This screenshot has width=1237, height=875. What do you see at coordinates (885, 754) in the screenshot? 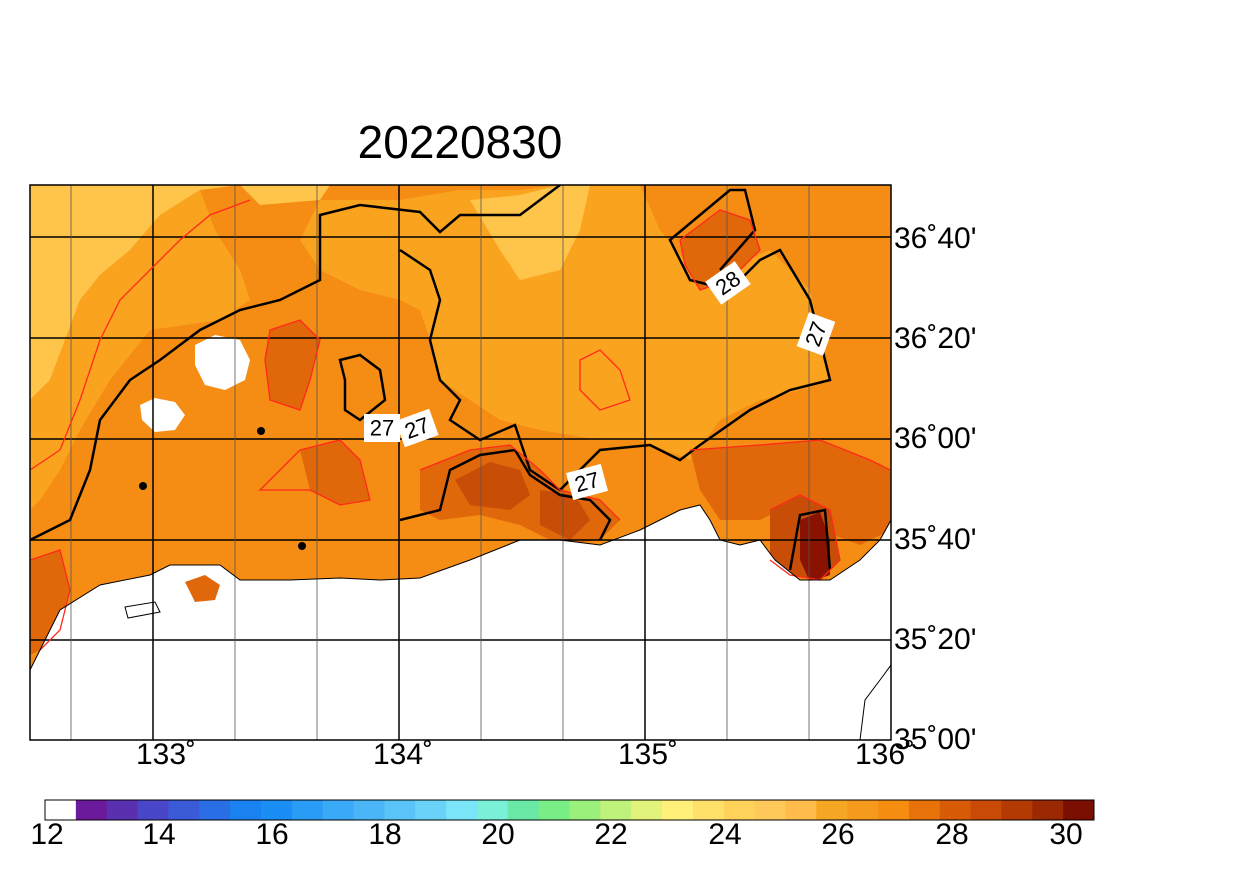
I see `lon-label: 136˚` at bounding box center [885, 754].